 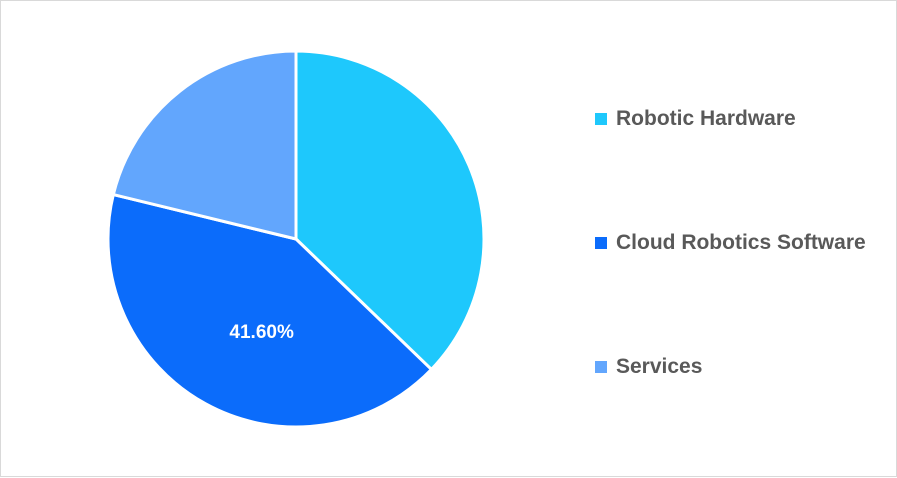 I want to click on legend-swatch-robotic-hardware, so click(x=601, y=119).